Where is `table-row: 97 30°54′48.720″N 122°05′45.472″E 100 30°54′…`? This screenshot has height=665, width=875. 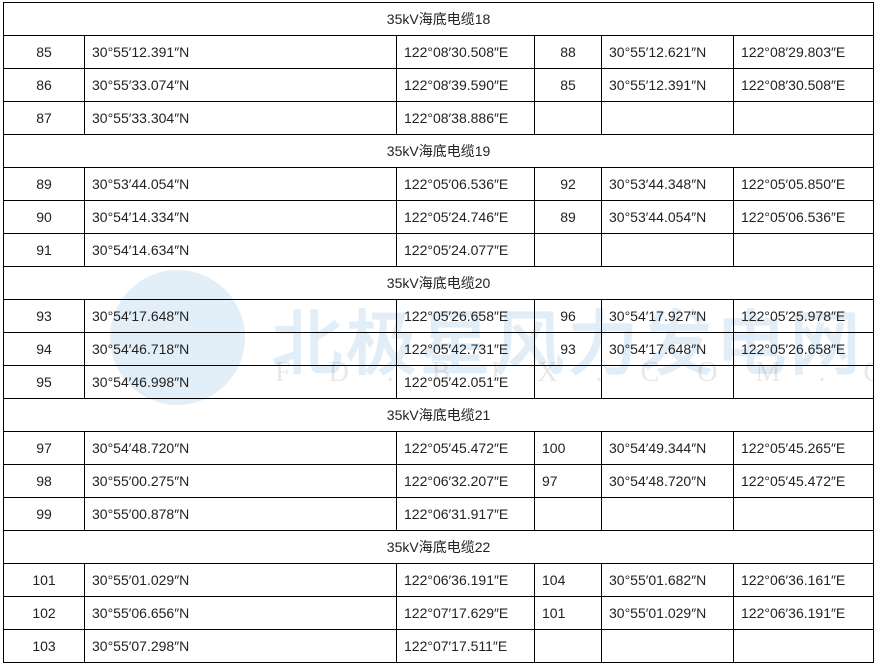 table-row: 97 30°54′48.720″N 122°05′45.472″E 100 30°54′… is located at coordinates (439, 448).